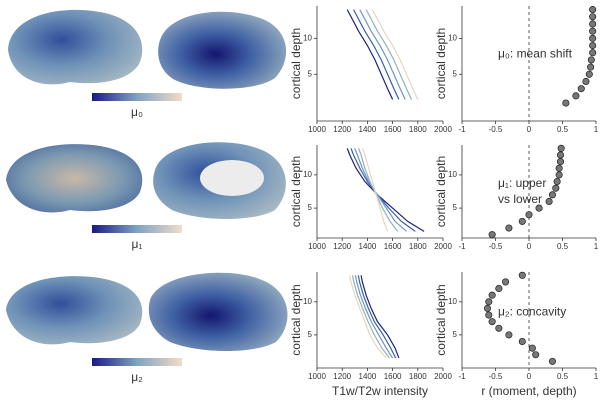 The image size is (606, 400). I want to click on annotation: μ₂: concavity, so click(532, 311).